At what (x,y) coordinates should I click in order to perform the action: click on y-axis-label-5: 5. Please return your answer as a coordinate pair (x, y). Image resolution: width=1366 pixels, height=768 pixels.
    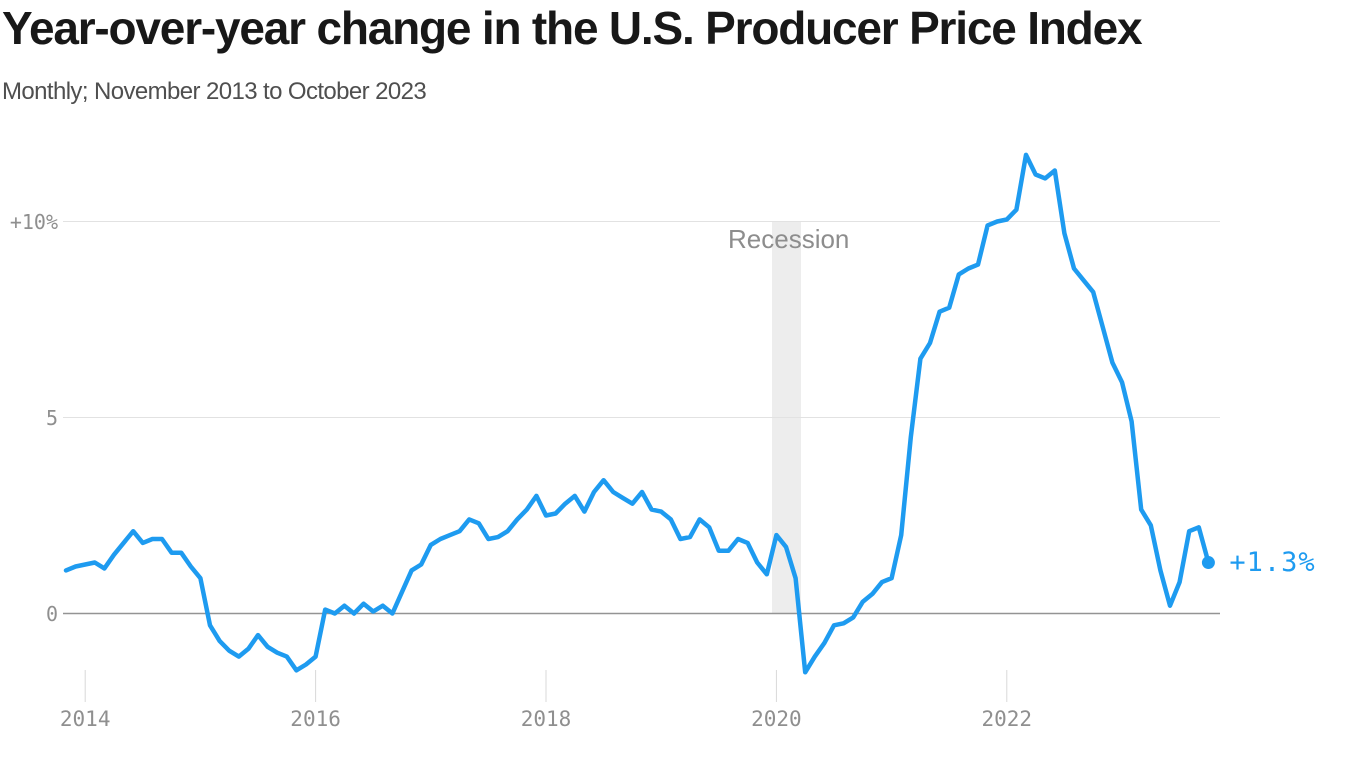
    Looking at the image, I should click on (51, 417).